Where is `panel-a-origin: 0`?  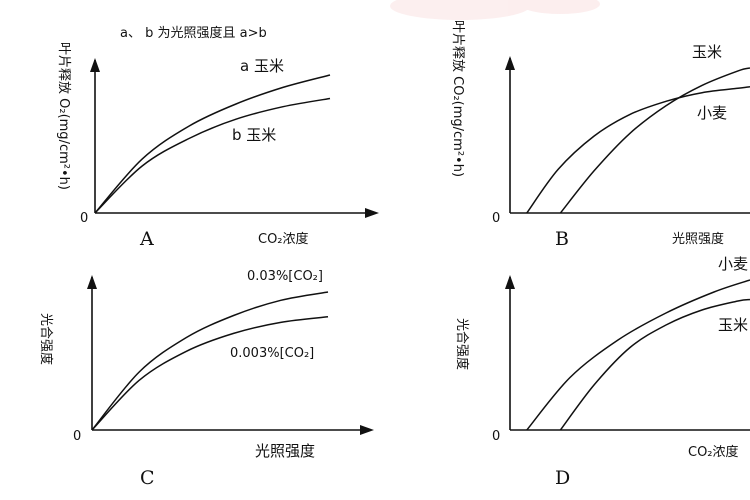 panel-a-origin: 0 is located at coordinates (84, 218).